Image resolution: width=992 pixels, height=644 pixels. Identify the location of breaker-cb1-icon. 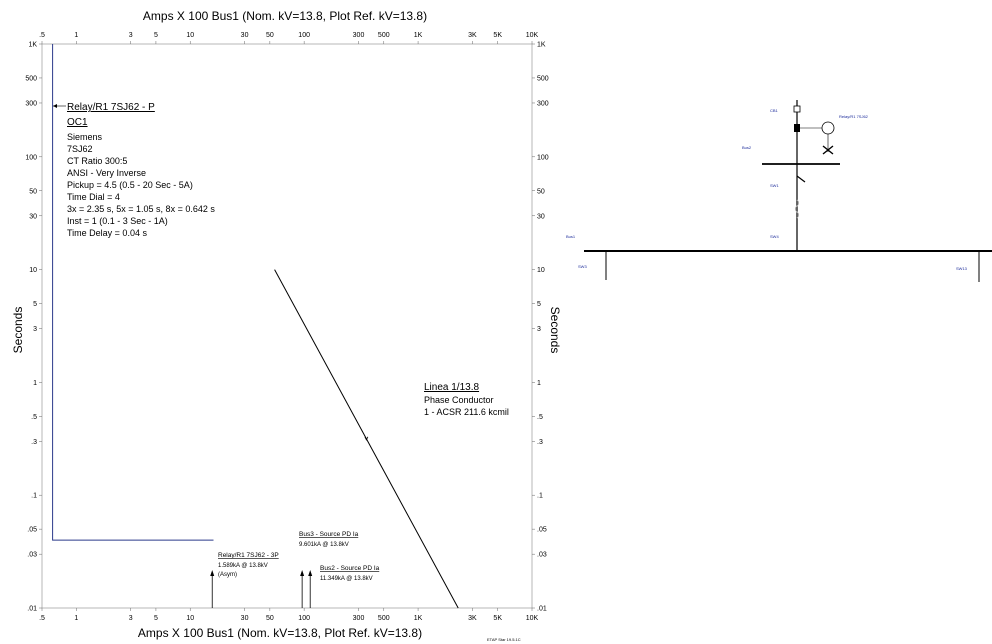
(797, 109).